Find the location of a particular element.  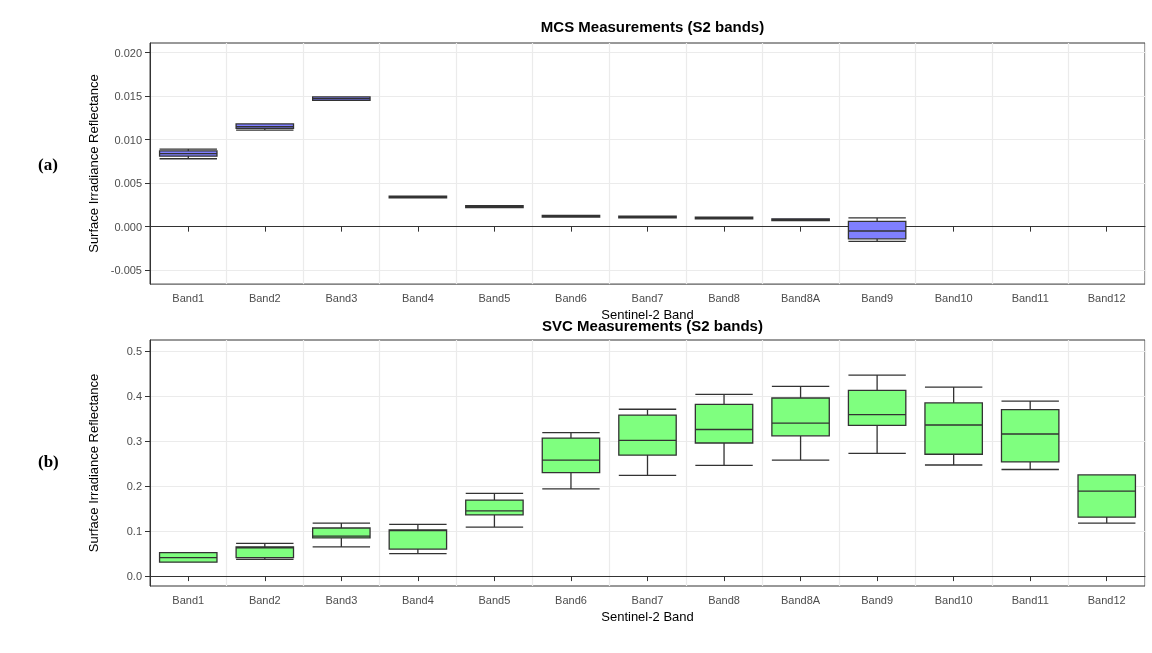

y-tick-label: 0.1 is located at coordinates (134, 531).